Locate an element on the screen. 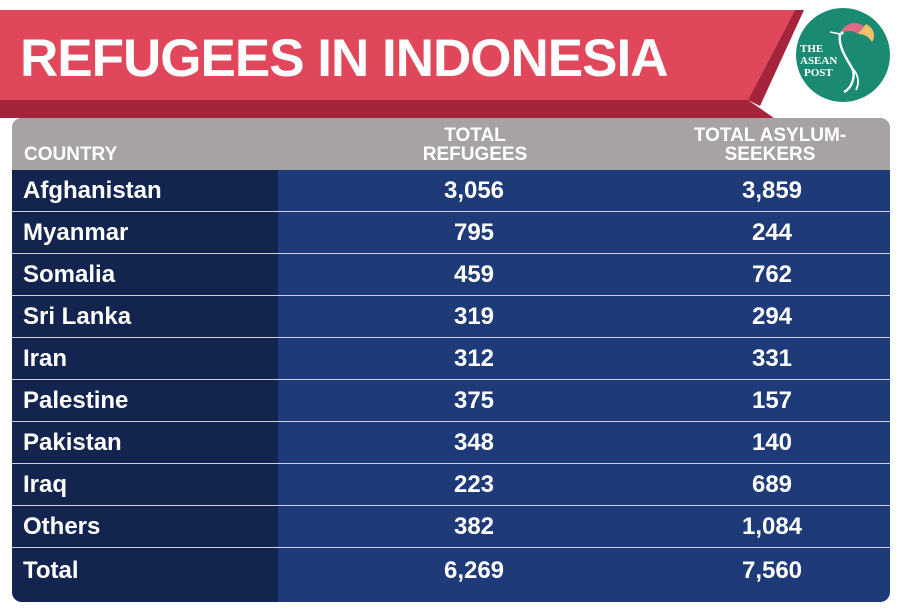 This screenshot has height=614, width=900. page-title: REFUGEES IN INDONESIA is located at coordinates (344, 58).